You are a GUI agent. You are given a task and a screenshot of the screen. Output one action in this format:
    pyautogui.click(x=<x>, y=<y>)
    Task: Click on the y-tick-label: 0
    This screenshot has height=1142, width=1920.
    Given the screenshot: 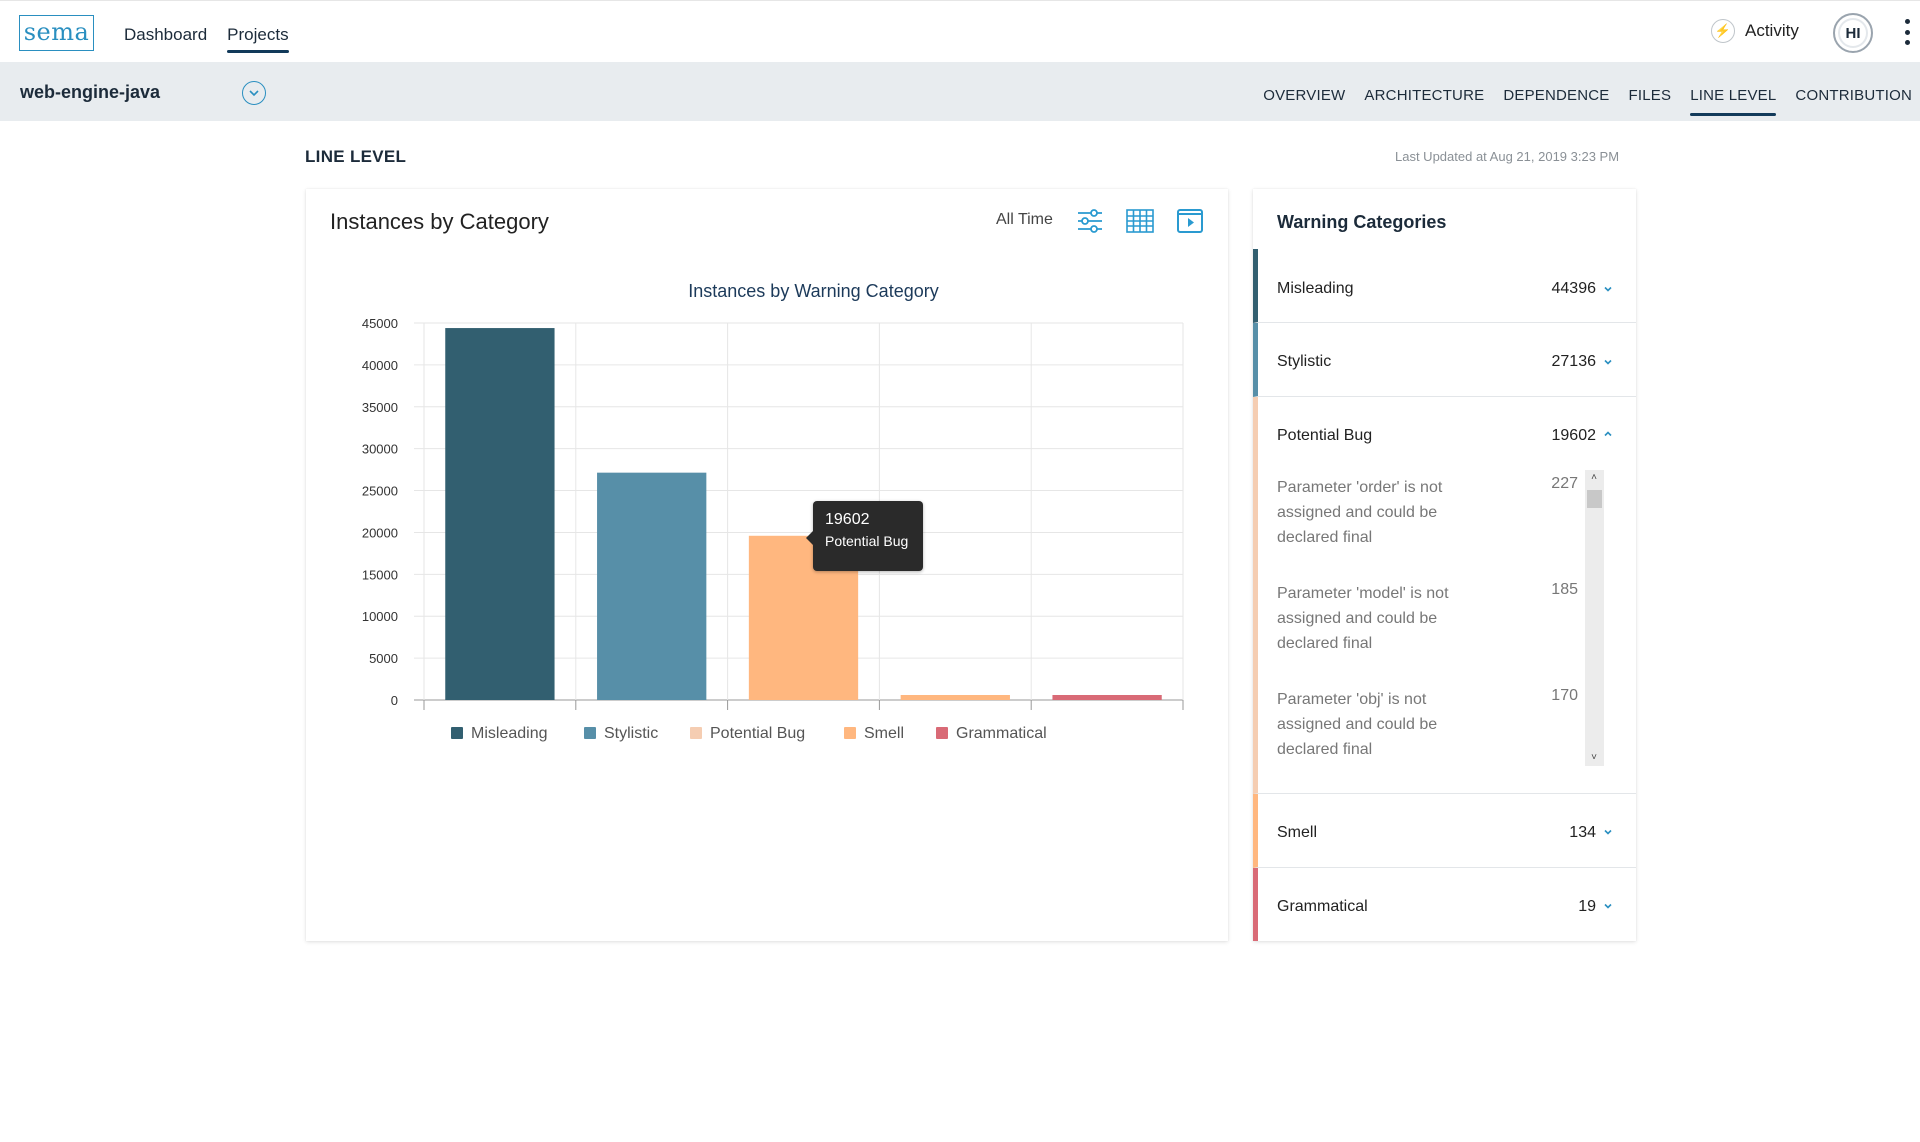 What is the action you would take?
    pyautogui.click(x=394, y=700)
    